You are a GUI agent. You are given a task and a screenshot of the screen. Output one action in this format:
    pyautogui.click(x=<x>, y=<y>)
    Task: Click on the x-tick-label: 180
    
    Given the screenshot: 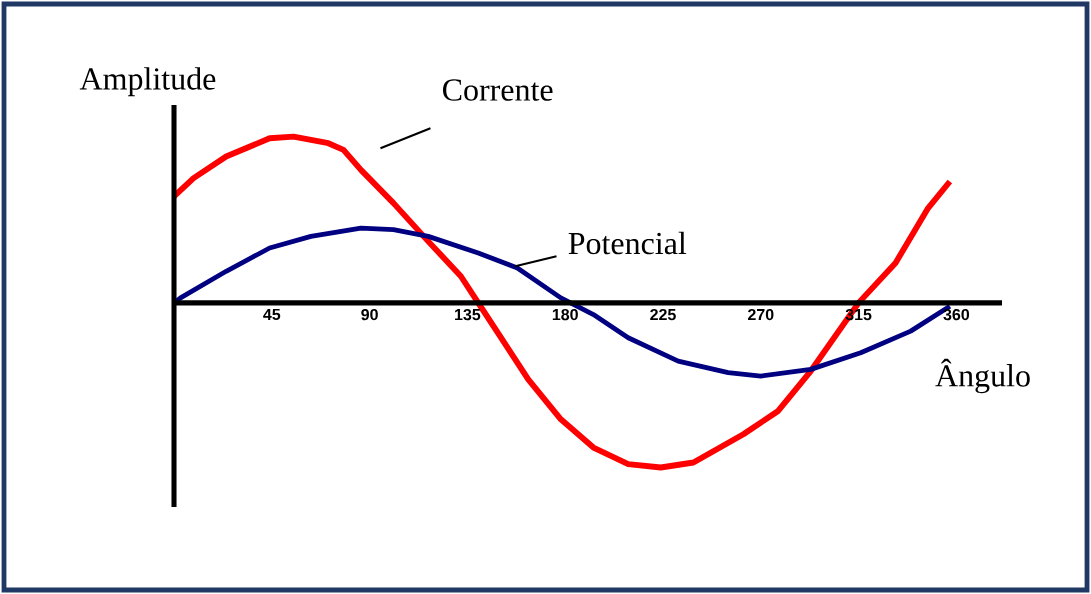 What is the action you would take?
    pyautogui.click(x=565, y=314)
    